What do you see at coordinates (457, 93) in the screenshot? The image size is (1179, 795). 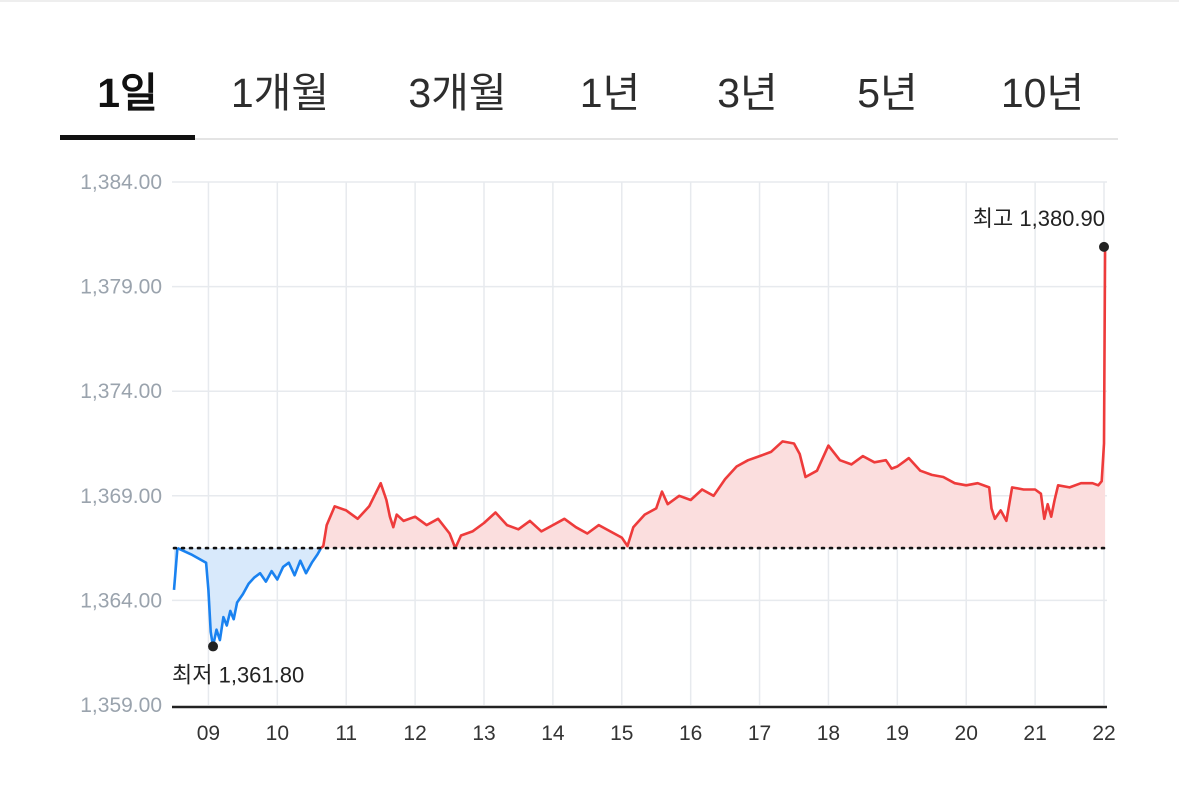 I see `tab-3-months: 3개월` at bounding box center [457, 93].